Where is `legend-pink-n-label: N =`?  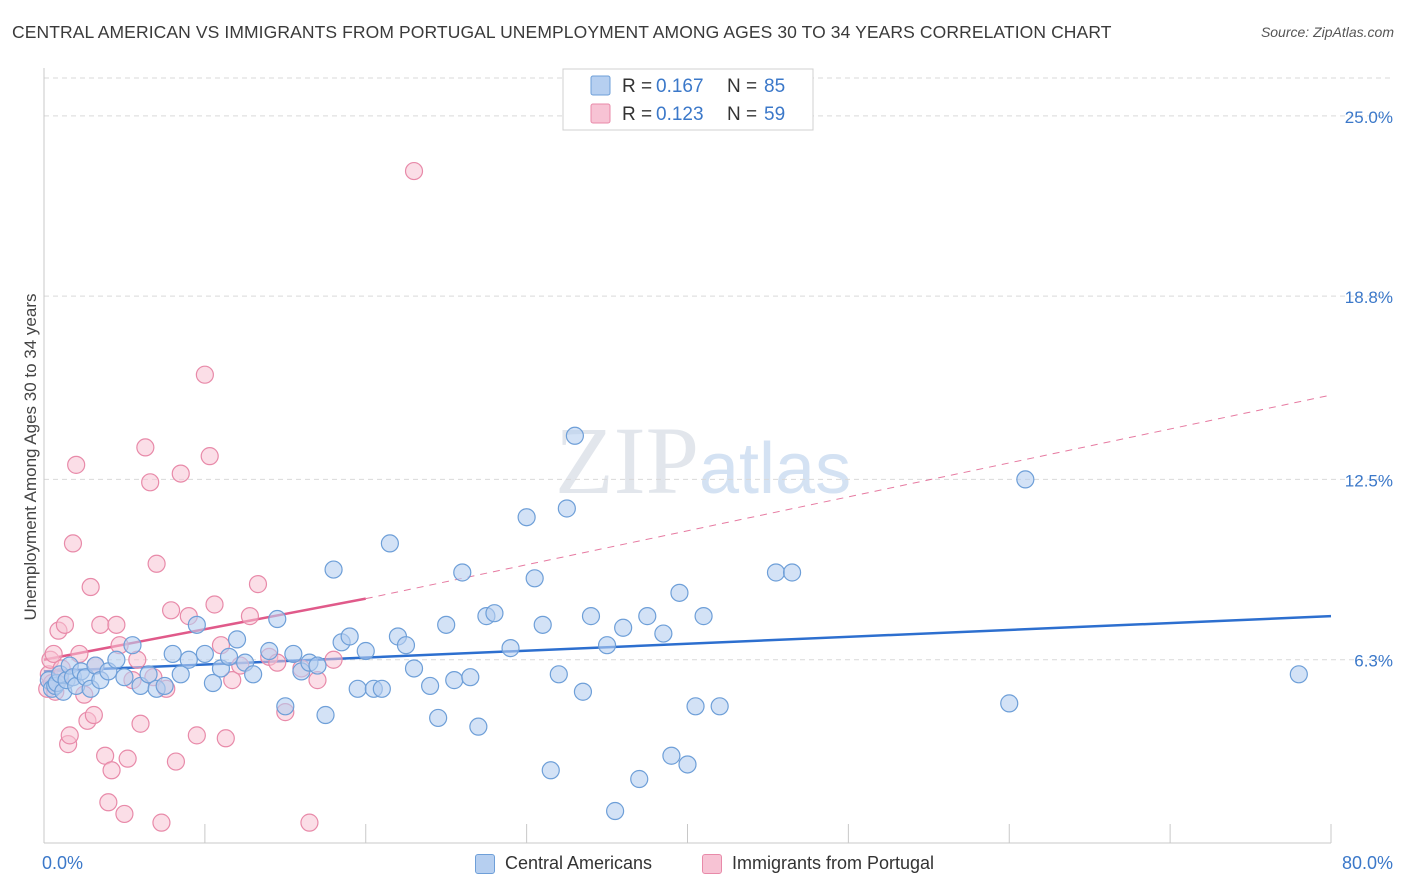 legend-pink-n-label: N = is located at coordinates (742, 114).